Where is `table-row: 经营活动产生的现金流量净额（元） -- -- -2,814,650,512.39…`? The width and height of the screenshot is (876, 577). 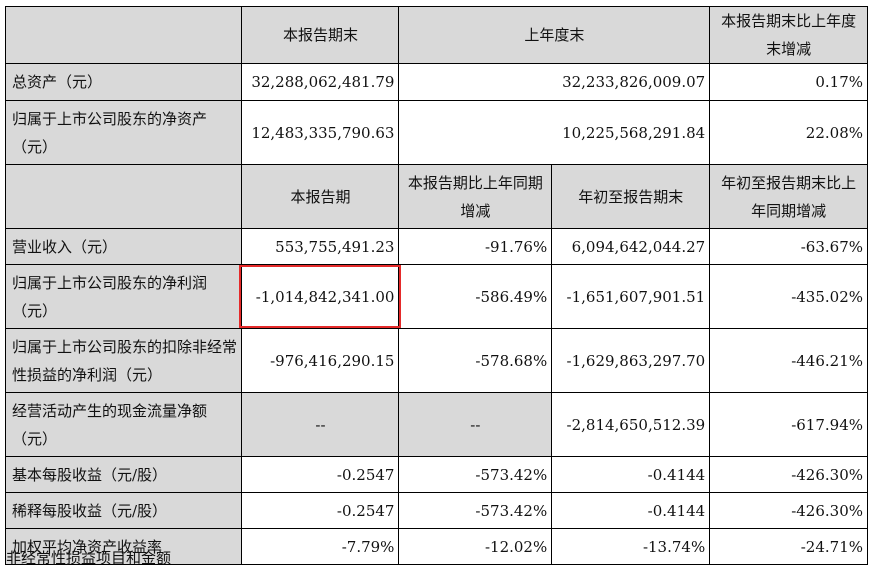
table-row: 经营活动产生的现金流量净额（元） -- -- -2,814,650,512.39… is located at coordinates (436, 424).